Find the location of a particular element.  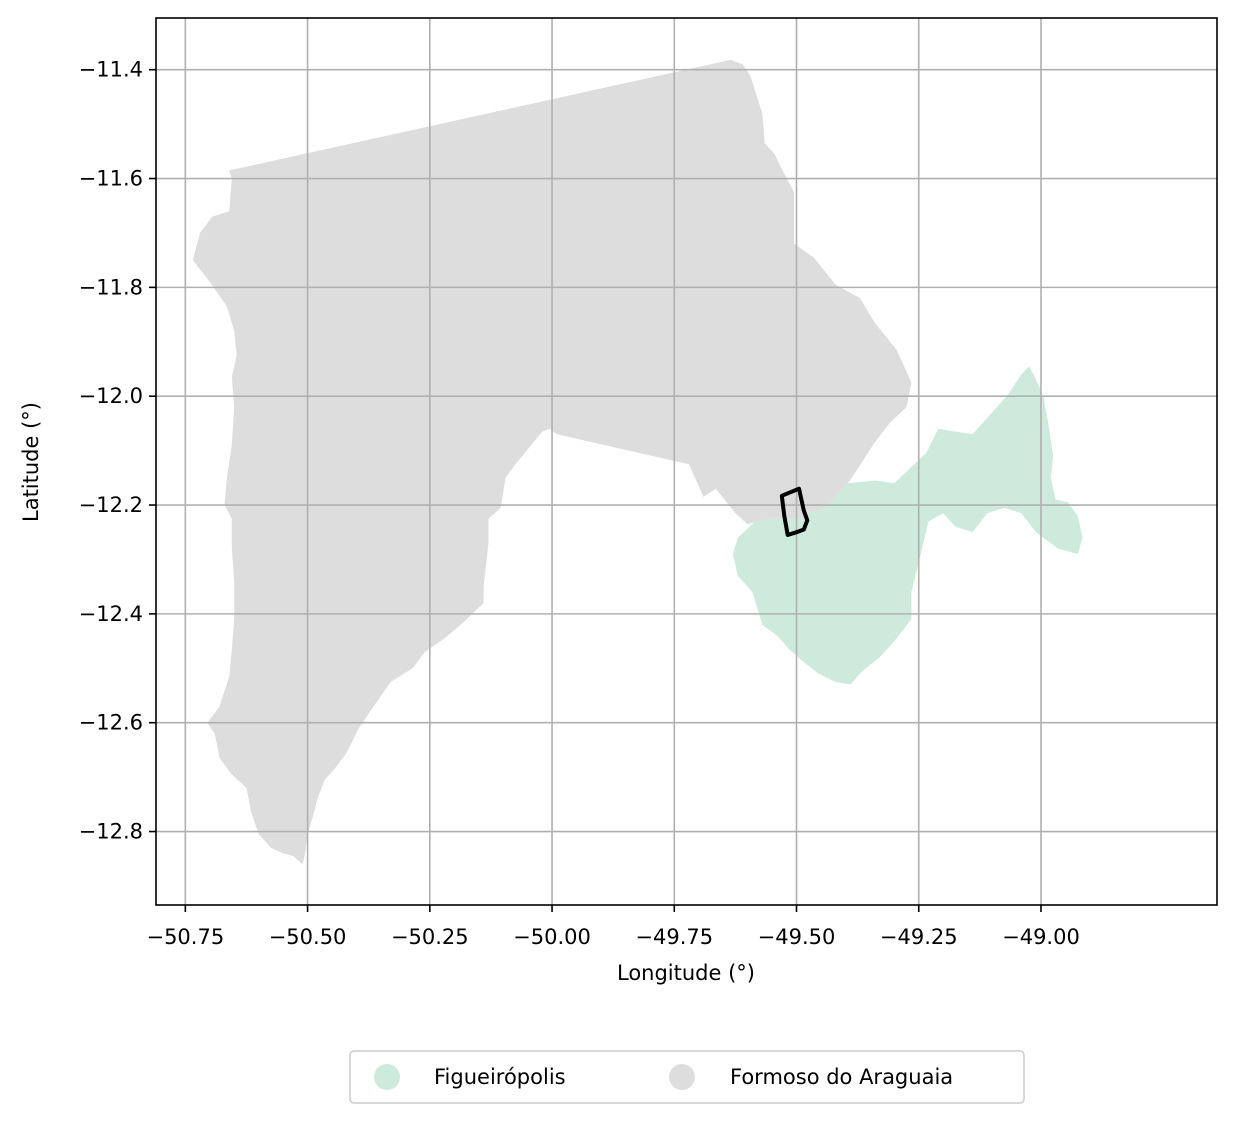

boundary-outline is located at coordinates (794, 511).